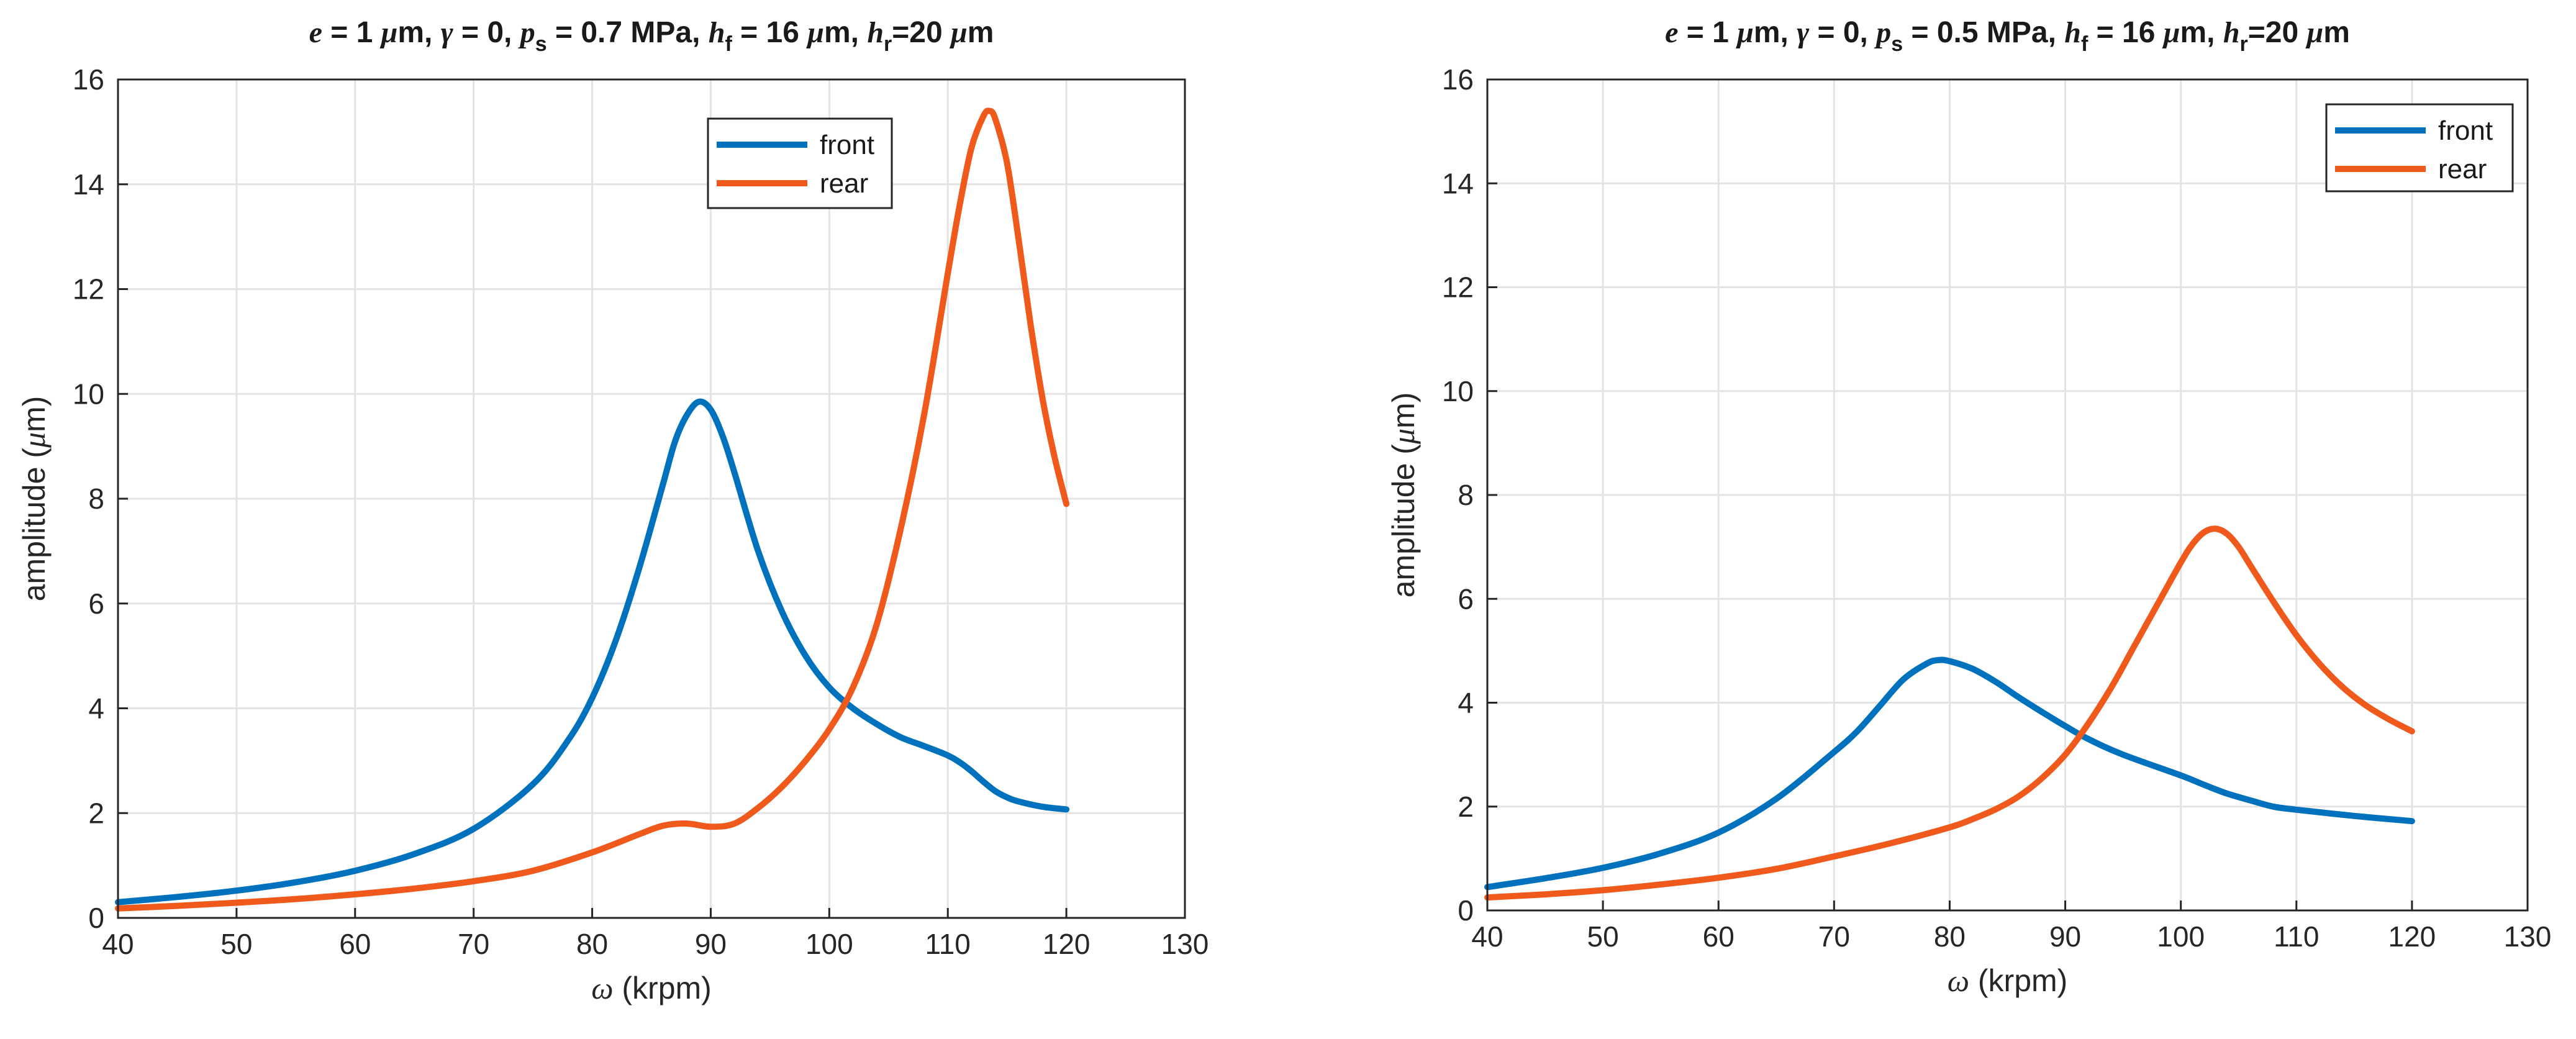 This screenshot has height=1039, width=2576. I want to click on right-series-lines, so click(1949, 713).